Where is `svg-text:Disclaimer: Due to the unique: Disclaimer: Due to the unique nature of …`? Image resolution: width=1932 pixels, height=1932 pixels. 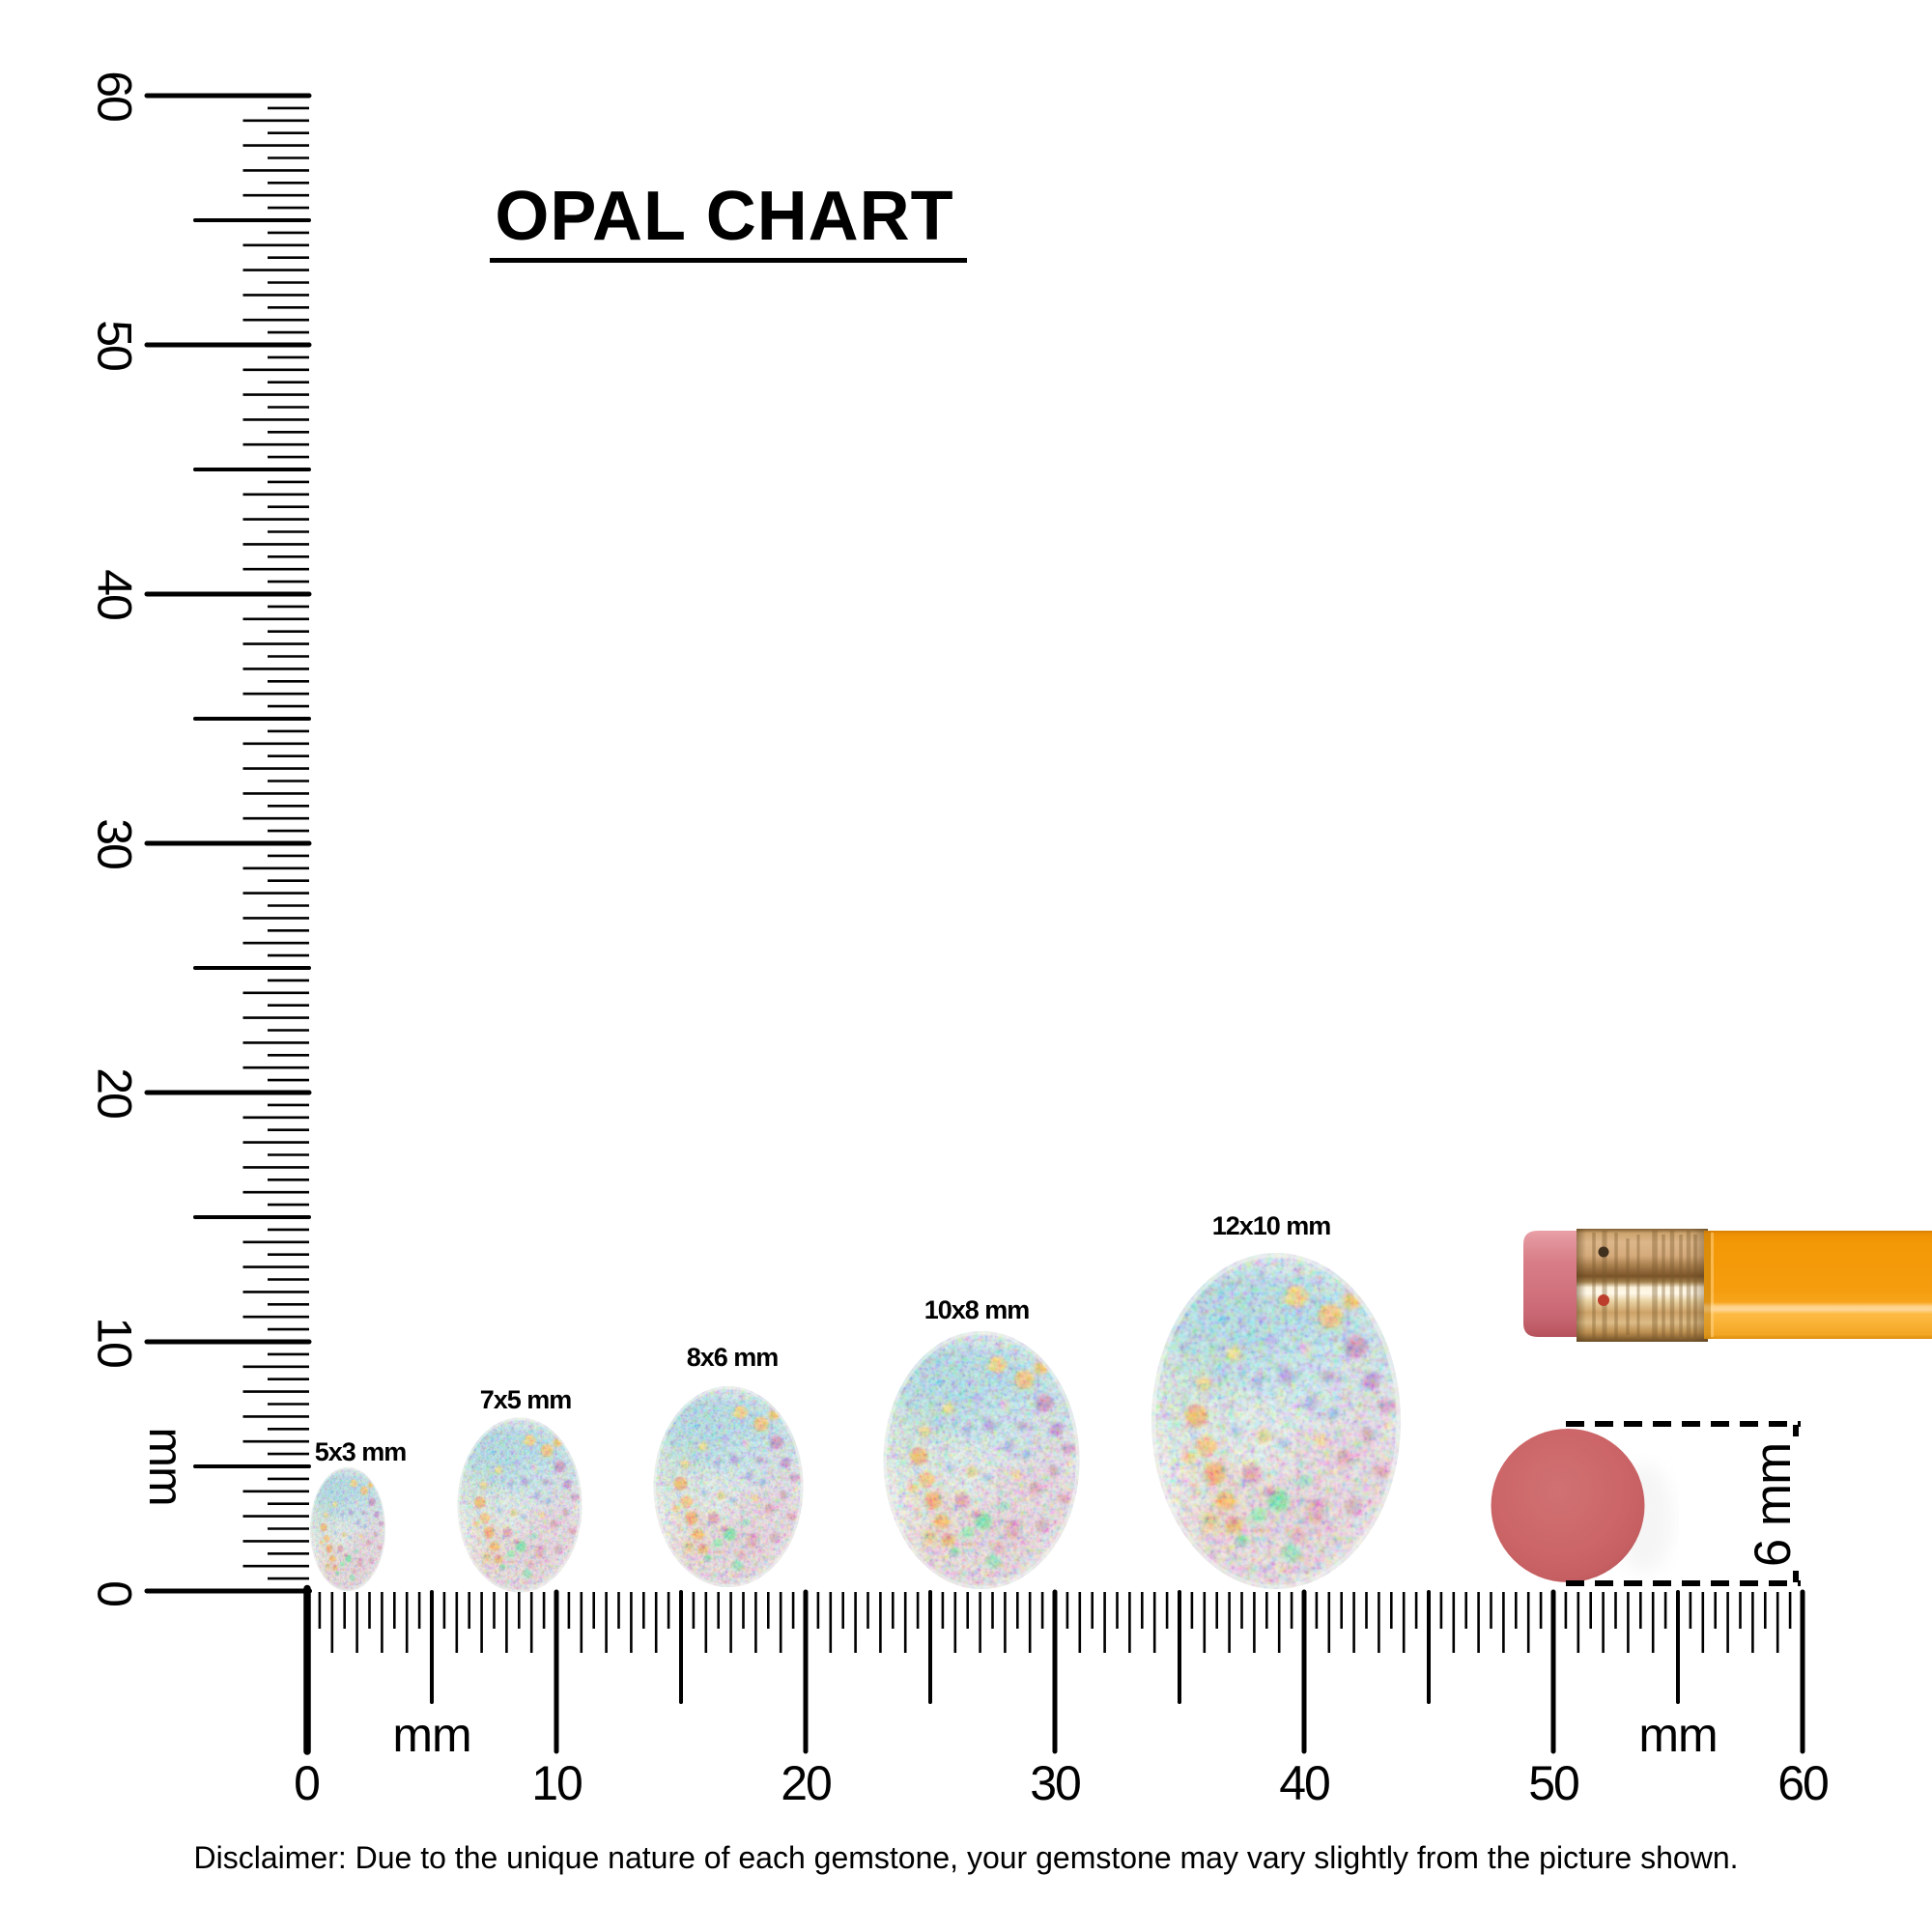 svg-text:Disclaimer: Due to the unique: Disclaimer: Due to the unique nature of … is located at coordinates (966, 1857).